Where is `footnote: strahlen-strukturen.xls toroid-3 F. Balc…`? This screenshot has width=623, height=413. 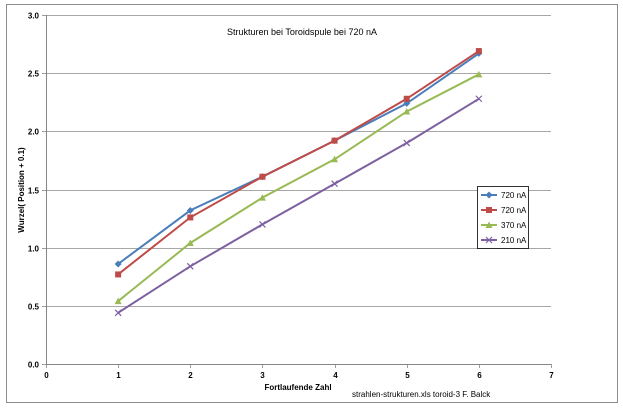
footnote: strahlen-strukturen.xls toroid-3 F. Balc… is located at coordinates (421, 394).